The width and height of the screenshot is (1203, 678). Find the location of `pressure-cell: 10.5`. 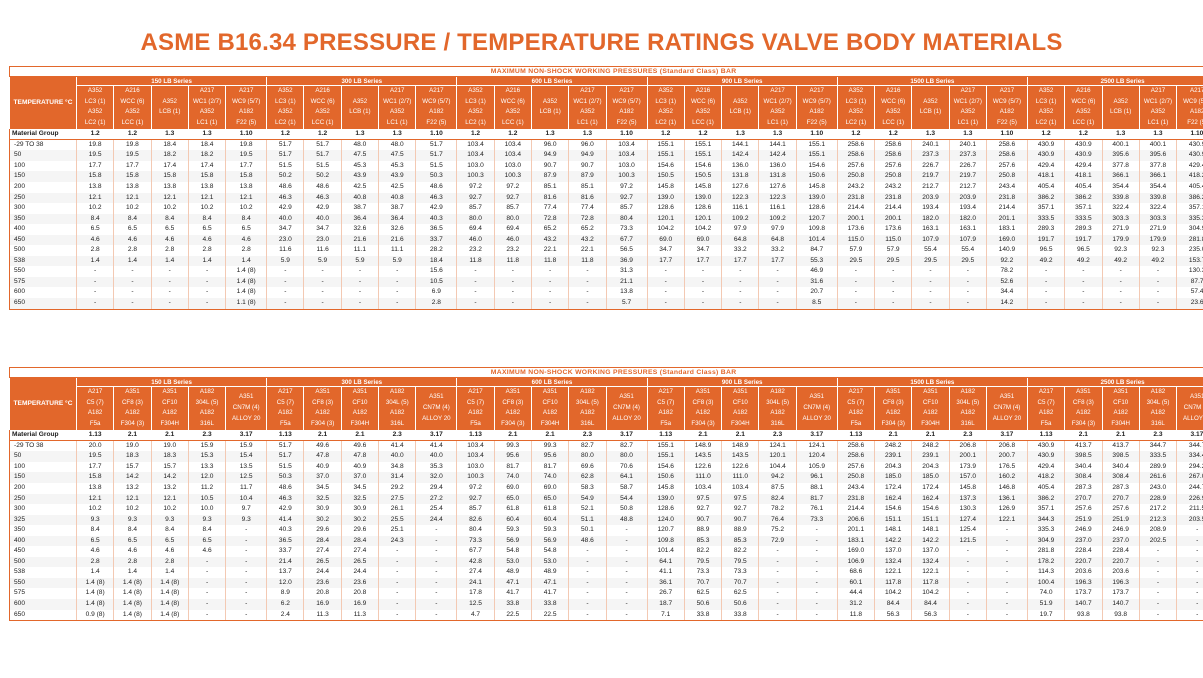

pressure-cell: 10.5 is located at coordinates (436, 282).